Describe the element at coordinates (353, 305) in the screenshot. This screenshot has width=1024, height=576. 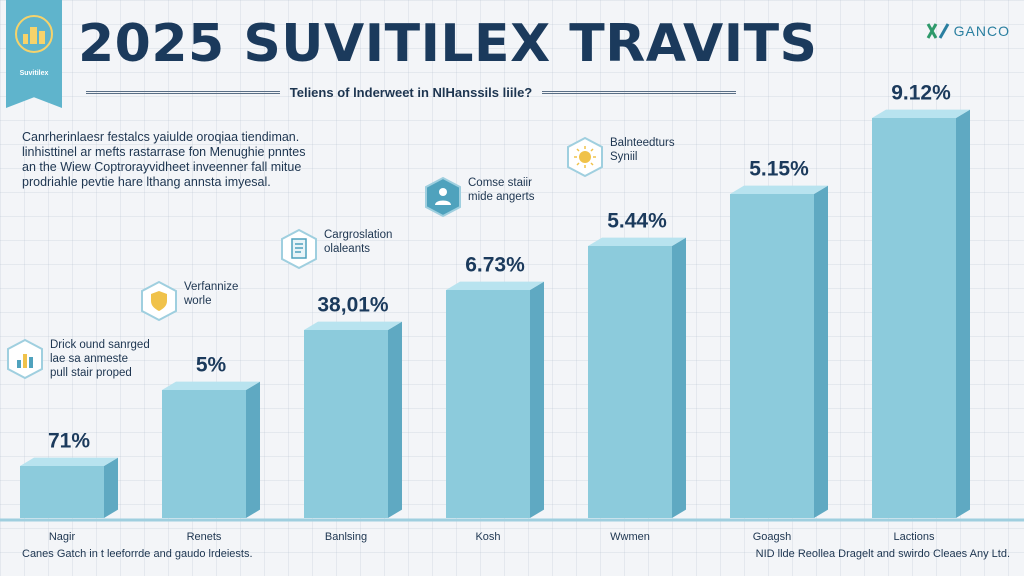
I see `bar-value-label: 38,01%` at that location.